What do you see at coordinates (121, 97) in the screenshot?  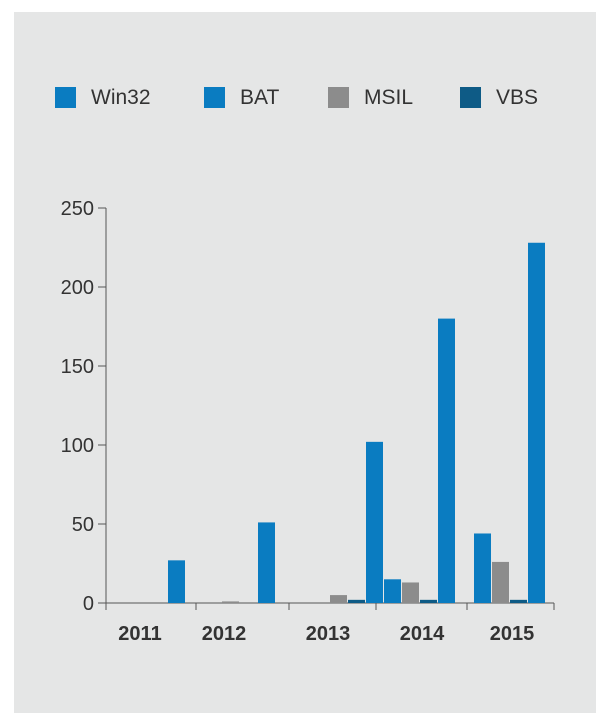 I see `legend-label-win32: Win32` at bounding box center [121, 97].